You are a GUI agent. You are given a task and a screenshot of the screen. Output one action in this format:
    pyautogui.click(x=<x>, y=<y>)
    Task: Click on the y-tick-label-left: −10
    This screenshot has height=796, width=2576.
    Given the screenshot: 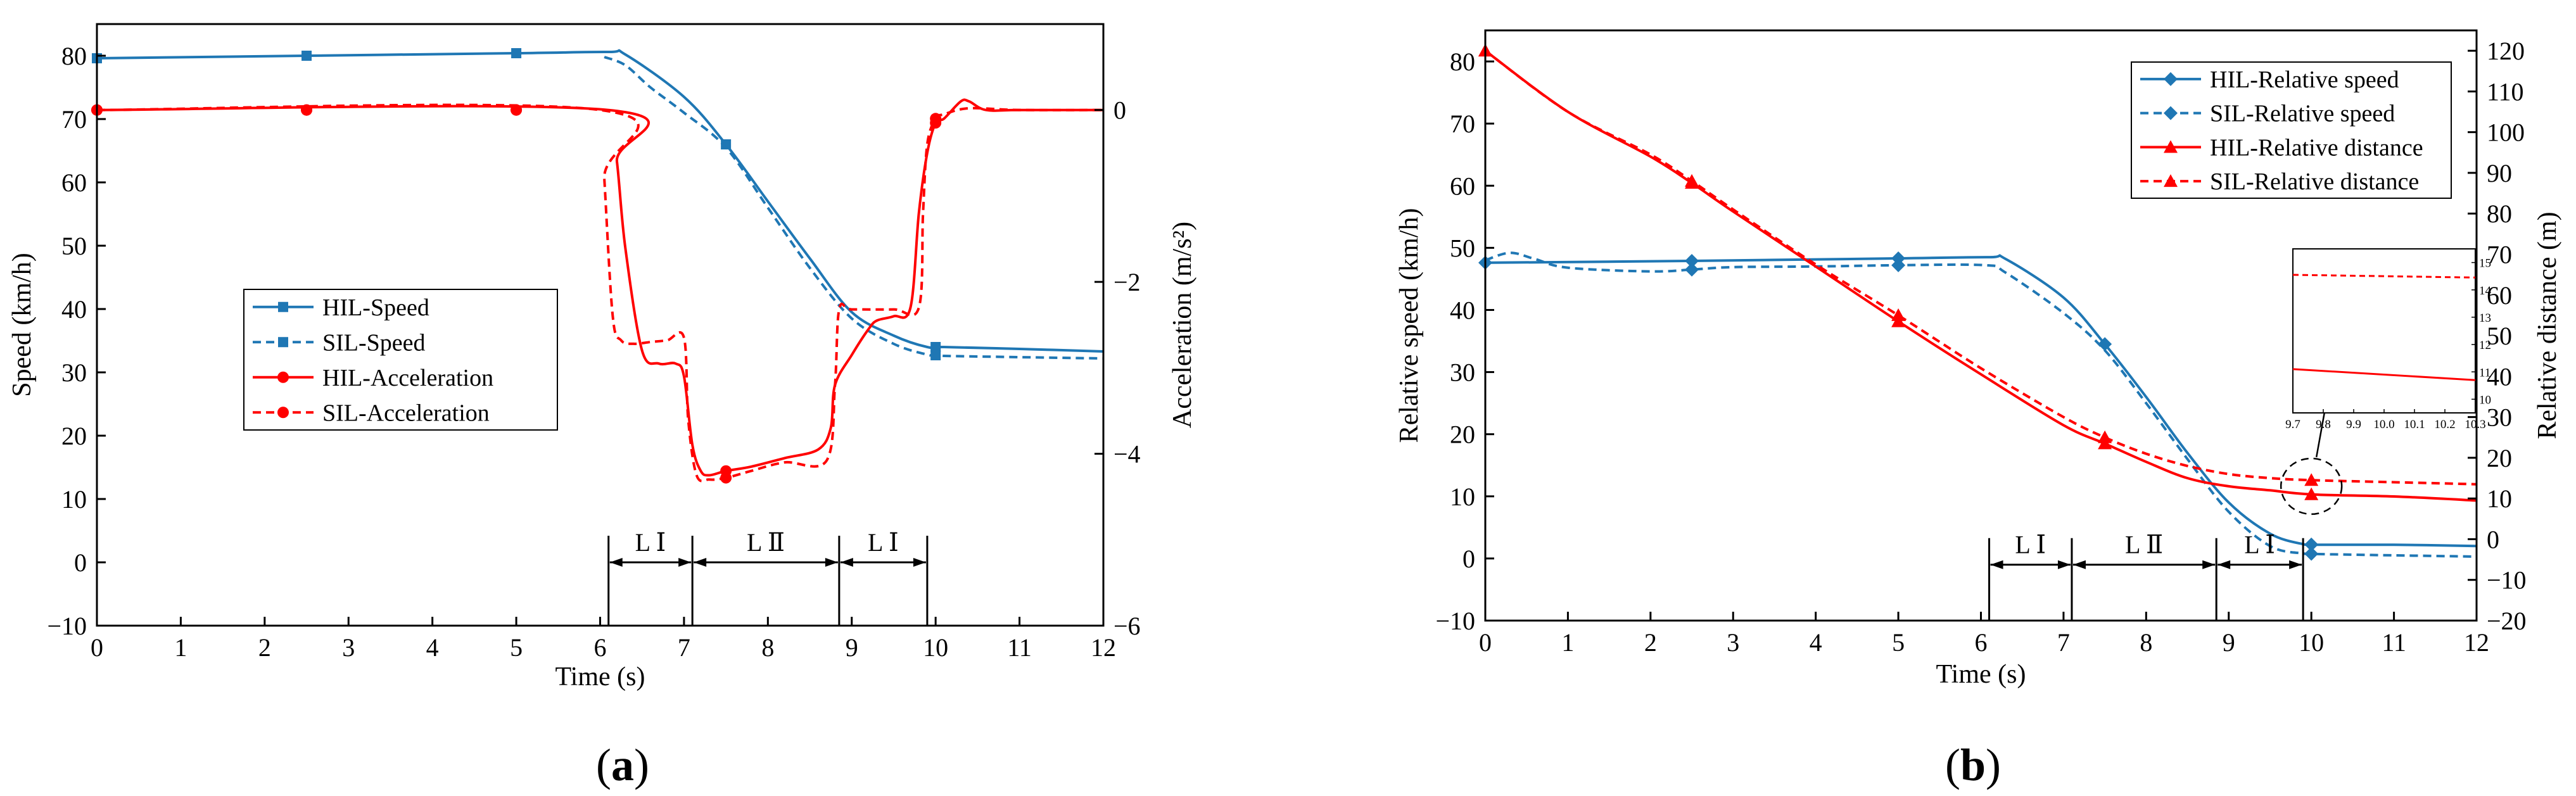 What is the action you would take?
    pyautogui.click(x=1455, y=621)
    